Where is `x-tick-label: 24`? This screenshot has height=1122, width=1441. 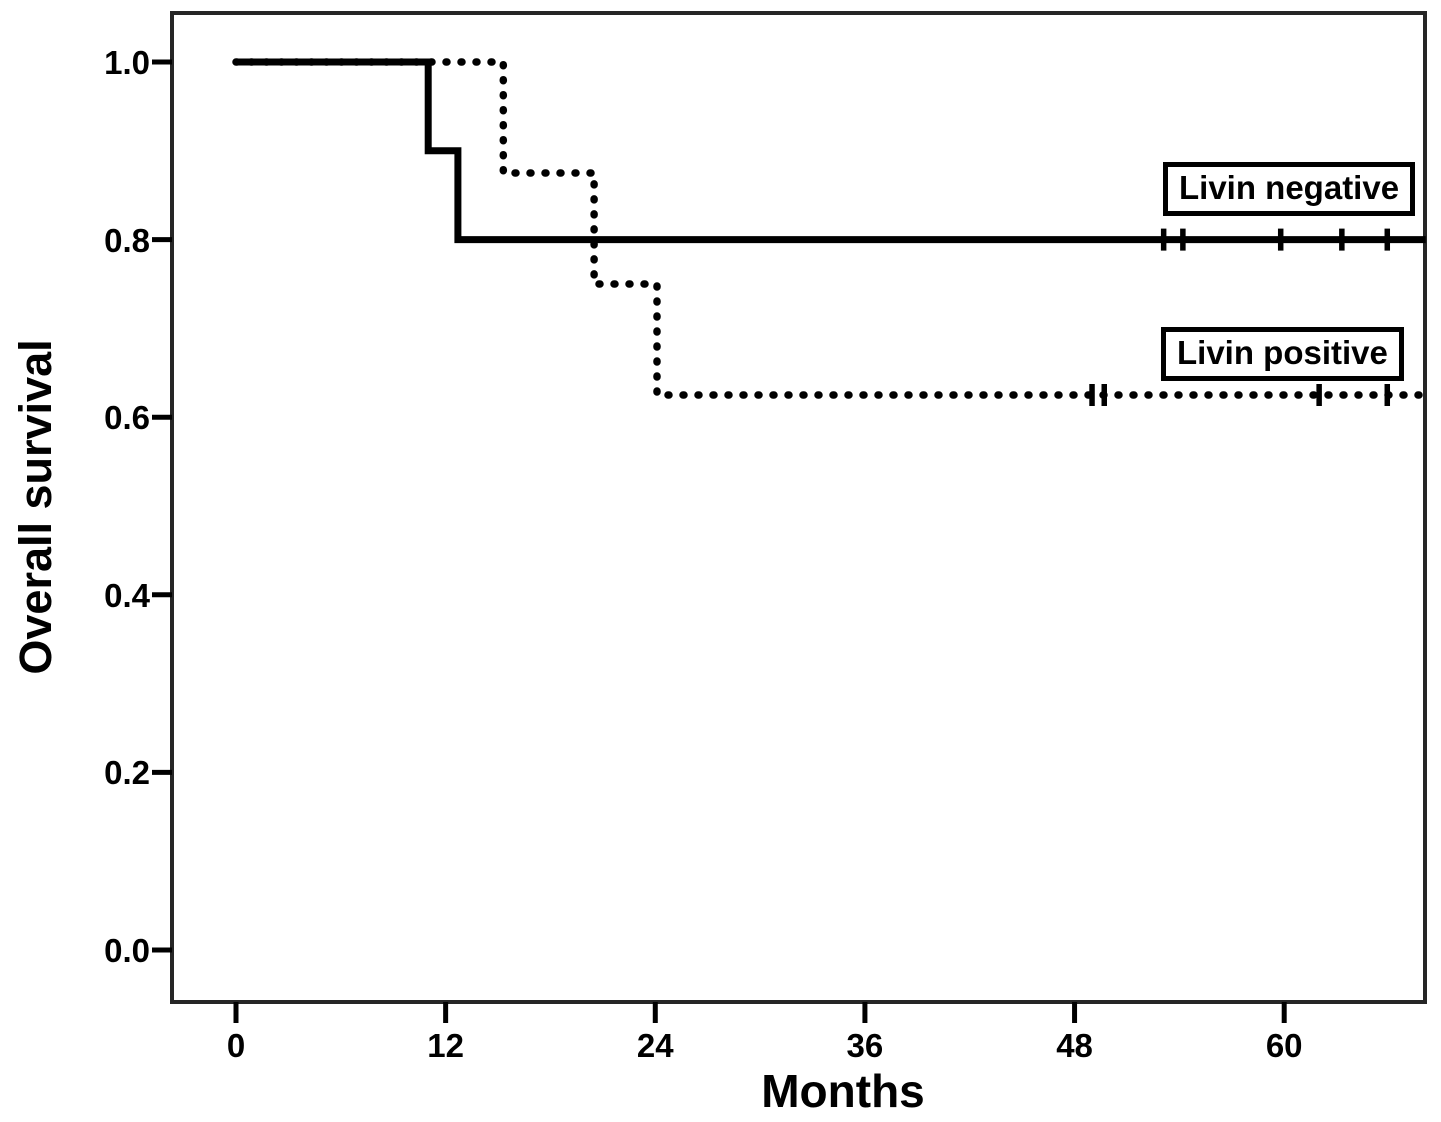 x-tick-label: 24 is located at coordinates (655, 1045).